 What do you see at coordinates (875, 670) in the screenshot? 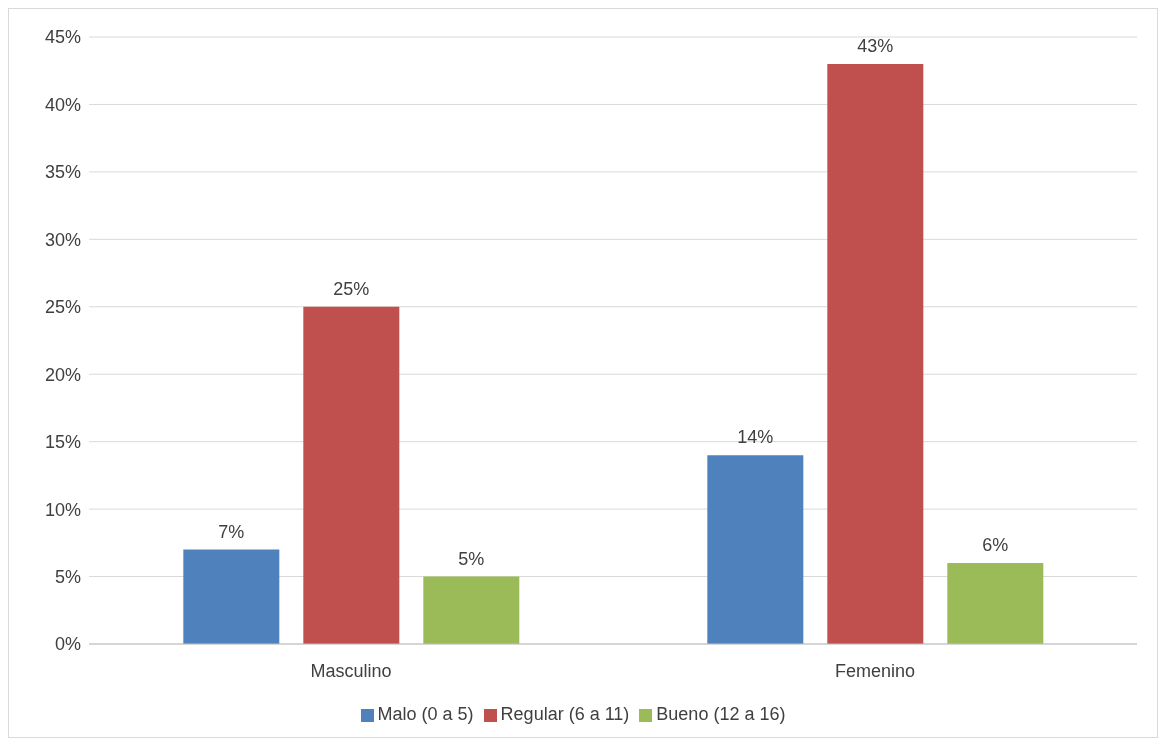
I see `x-tick-label: Femenino` at bounding box center [875, 670].